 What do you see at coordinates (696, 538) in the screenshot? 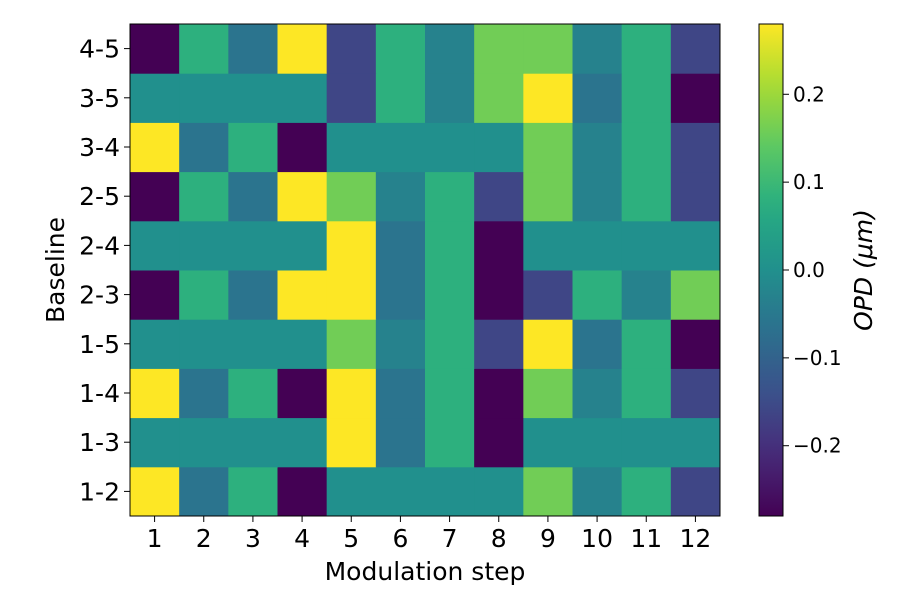
I see `x-tick-label: 12` at bounding box center [696, 538].